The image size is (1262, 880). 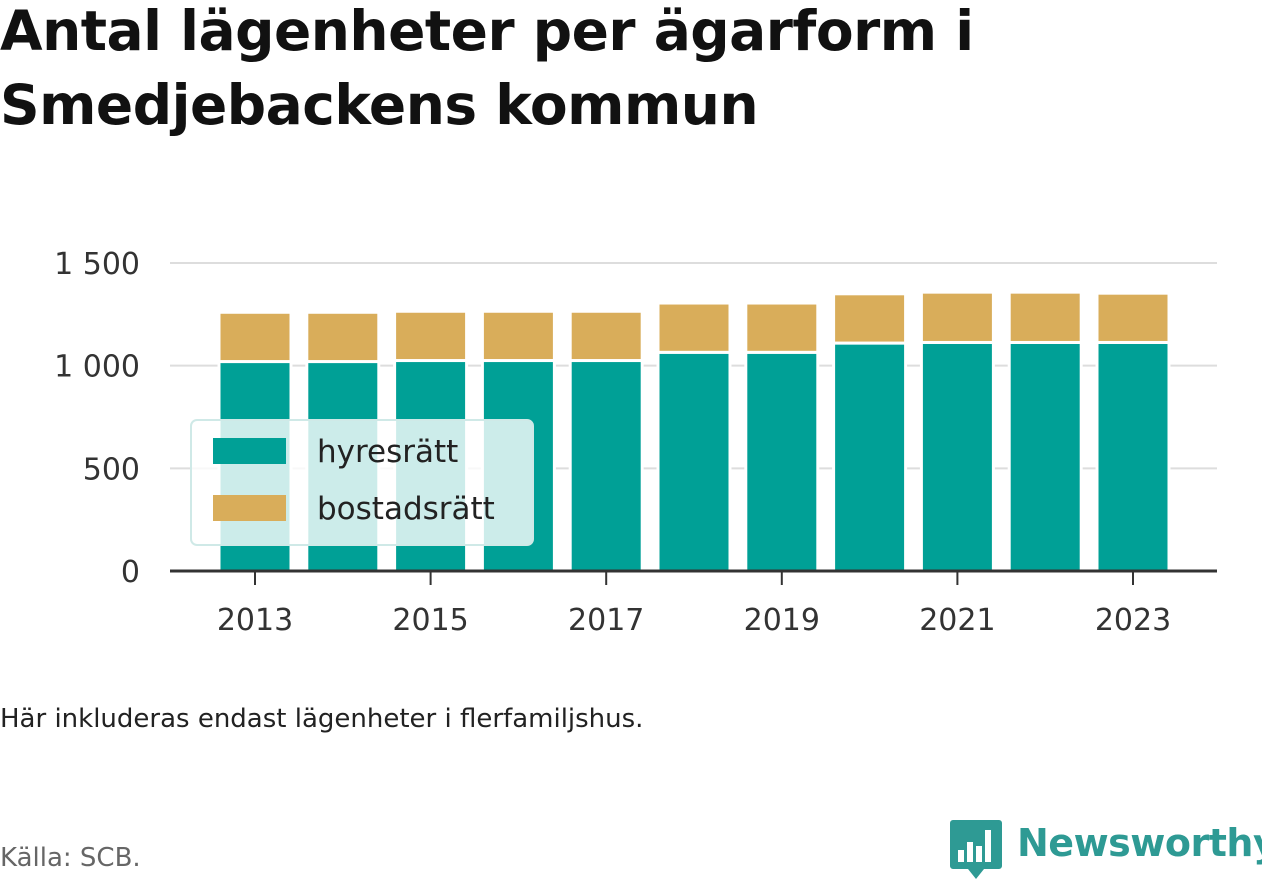 I want to click on brand-logo: Newsworthy, so click(x=1106, y=850).